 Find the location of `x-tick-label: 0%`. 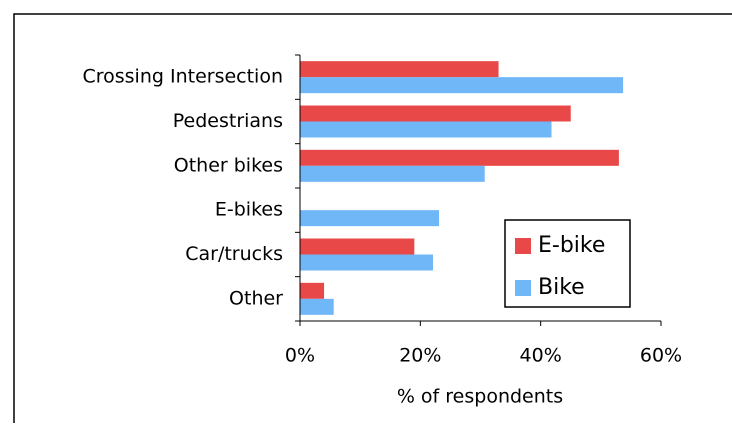

x-tick-label: 0% is located at coordinates (300, 356).